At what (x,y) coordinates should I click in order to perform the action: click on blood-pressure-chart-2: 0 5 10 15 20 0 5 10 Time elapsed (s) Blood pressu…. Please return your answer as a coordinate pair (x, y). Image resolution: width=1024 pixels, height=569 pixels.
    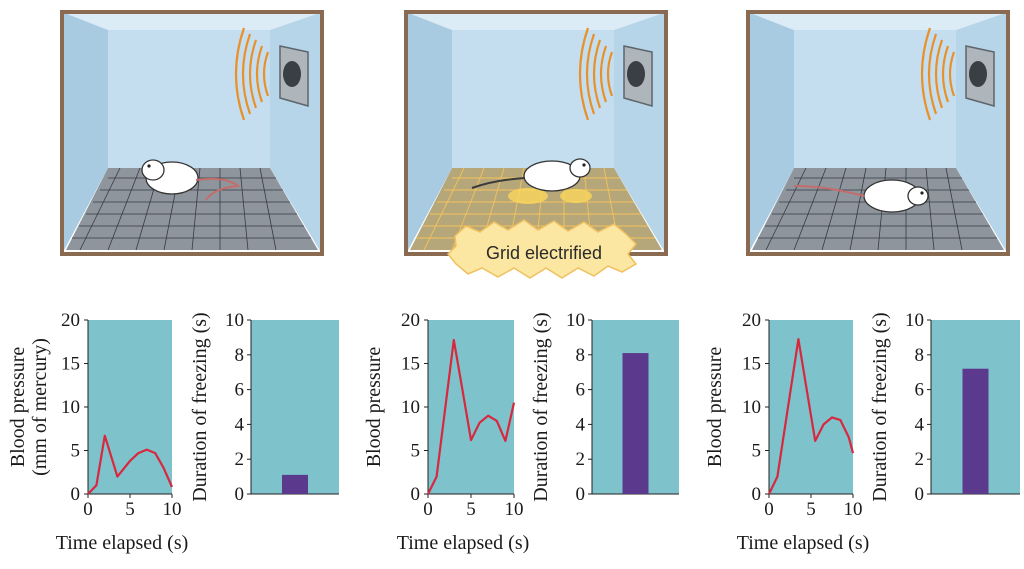
    Looking at the image, I should click on (446, 432).